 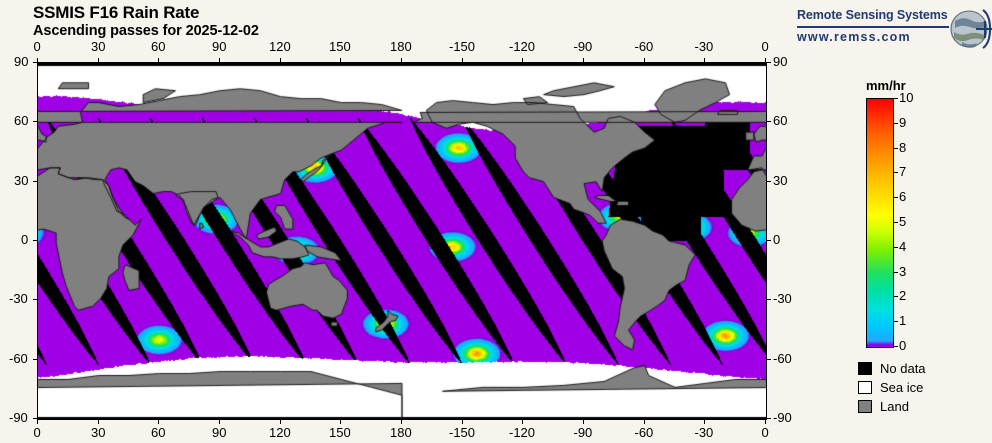 I want to click on x-axis-label-bottom: -30, so click(x=704, y=432).